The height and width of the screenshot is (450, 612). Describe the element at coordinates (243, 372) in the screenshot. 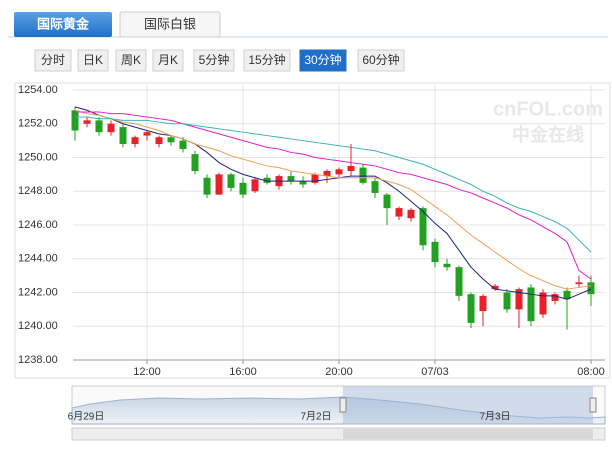

I see `x-tick-label: 16:00` at that location.